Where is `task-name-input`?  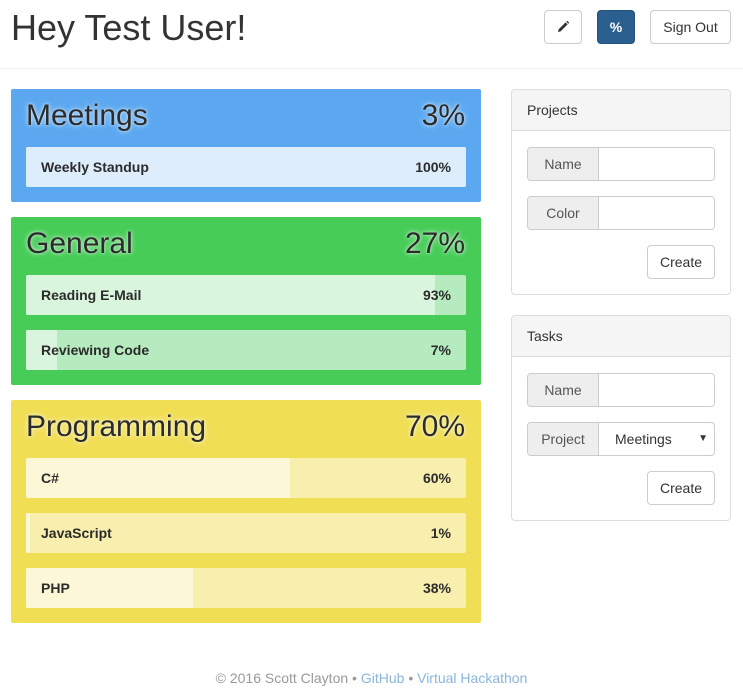
task-name-input is located at coordinates (656, 390).